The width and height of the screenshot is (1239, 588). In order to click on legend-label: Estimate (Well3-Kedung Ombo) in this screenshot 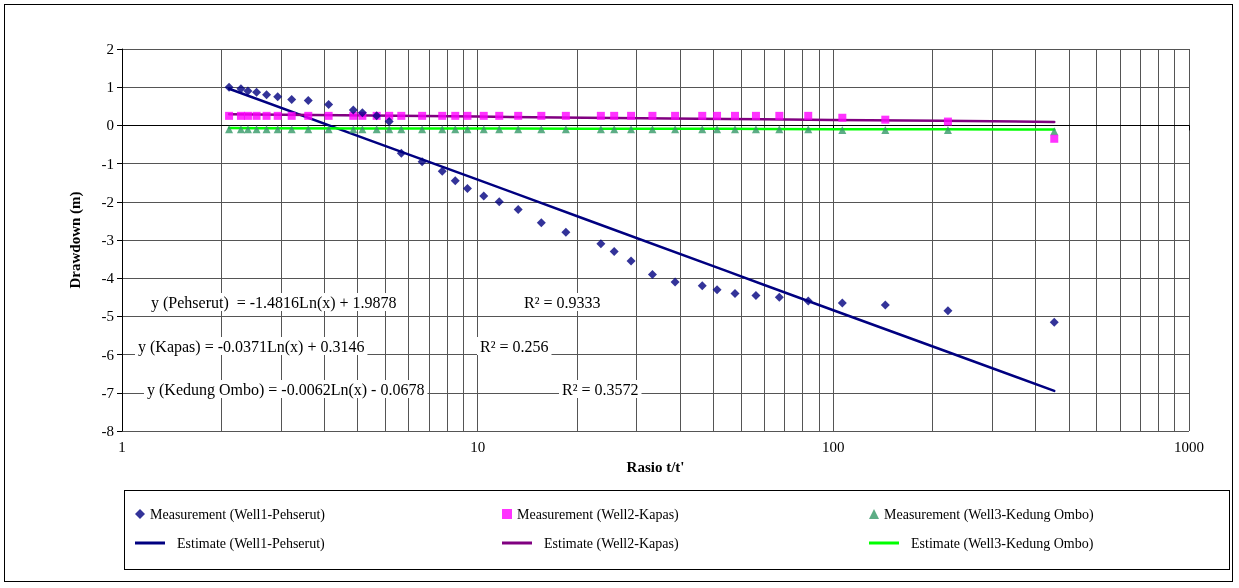, I will do `click(1002, 543)`.